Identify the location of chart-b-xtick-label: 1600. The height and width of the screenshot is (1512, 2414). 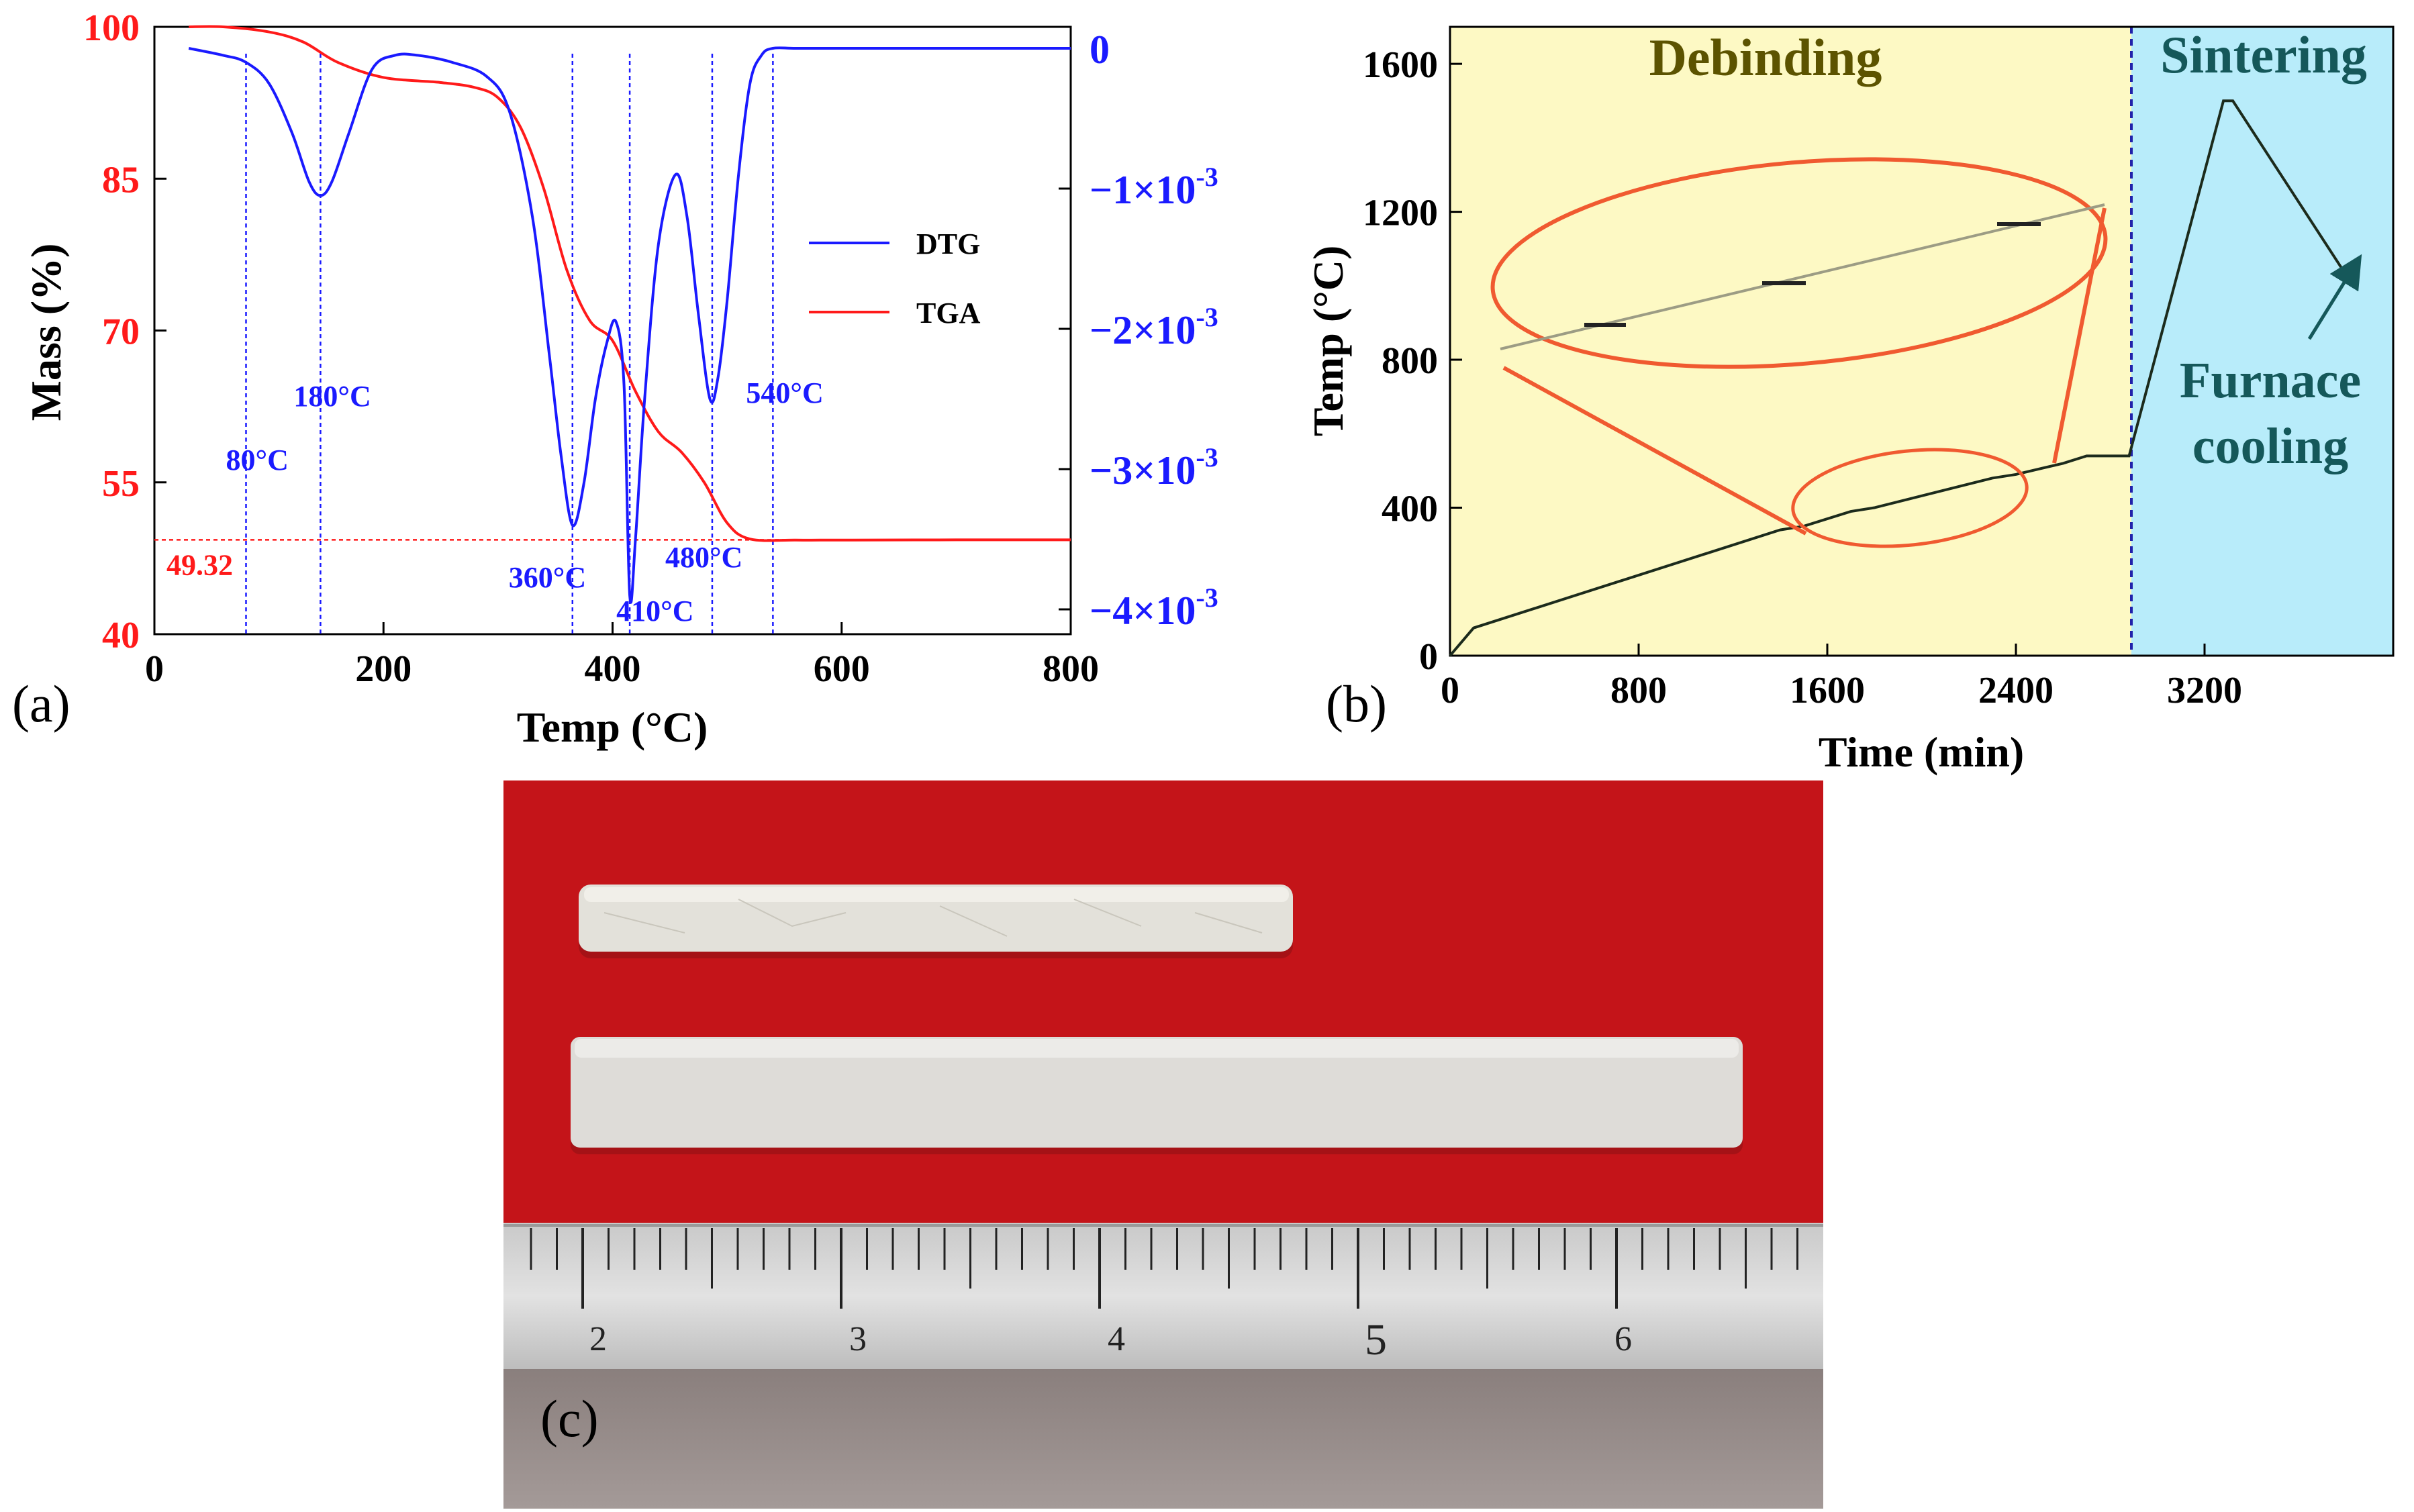
(1827, 690).